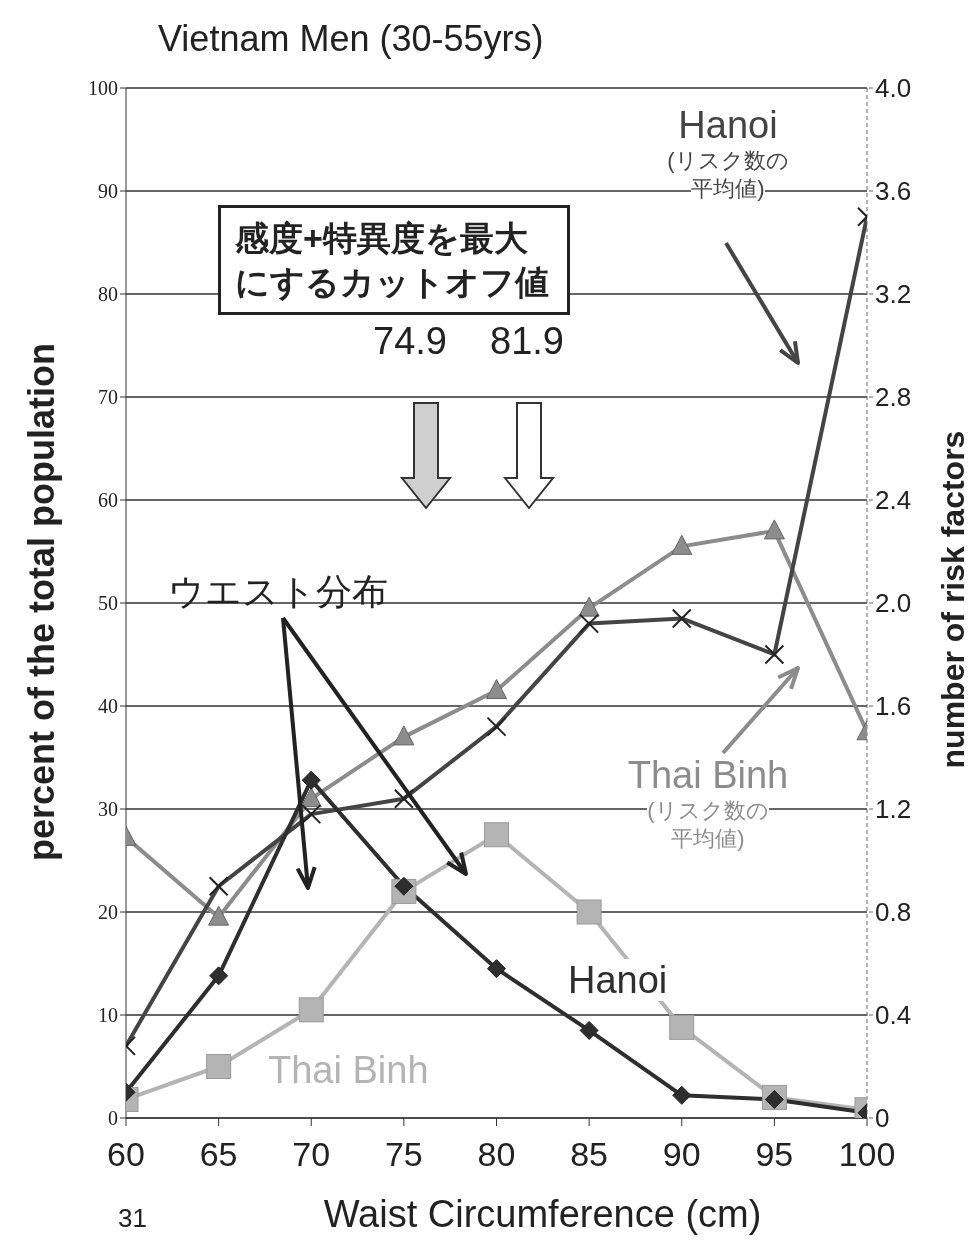  What do you see at coordinates (708, 802) in the screenshot?
I see `legend-label: Thai Binh (リスク数の平均値)` at bounding box center [708, 802].